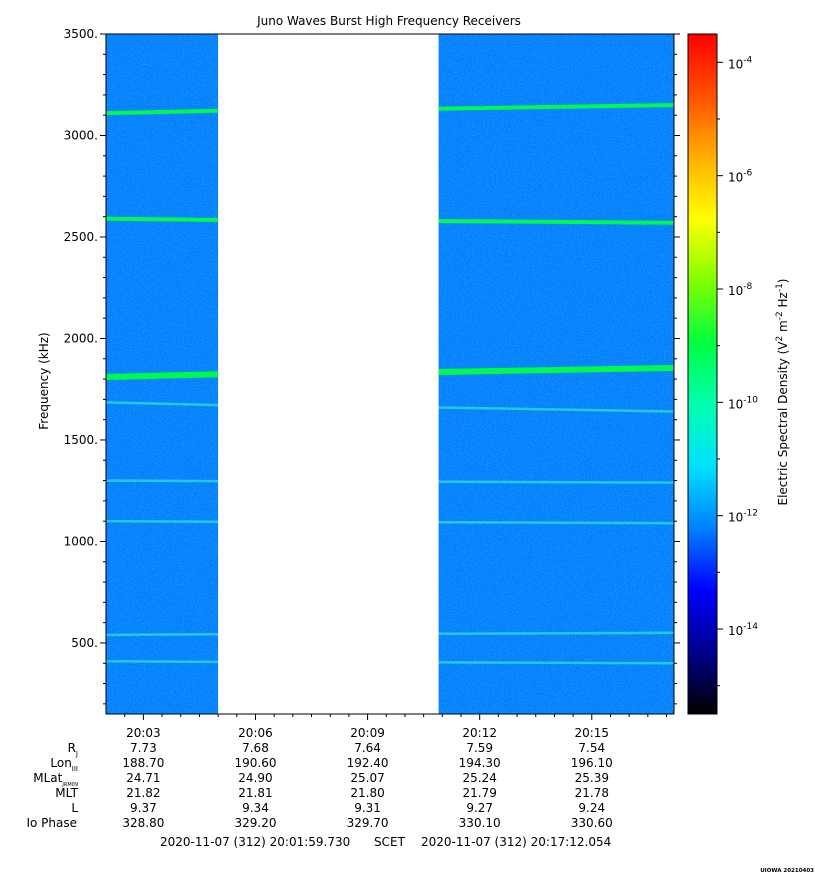  What do you see at coordinates (255, 778) in the screenshot?
I see `ephemeris-value: 24.90` at bounding box center [255, 778].